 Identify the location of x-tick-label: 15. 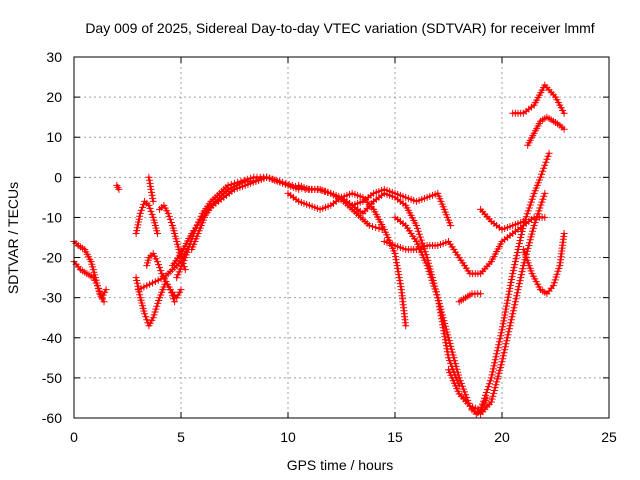
(395, 437).